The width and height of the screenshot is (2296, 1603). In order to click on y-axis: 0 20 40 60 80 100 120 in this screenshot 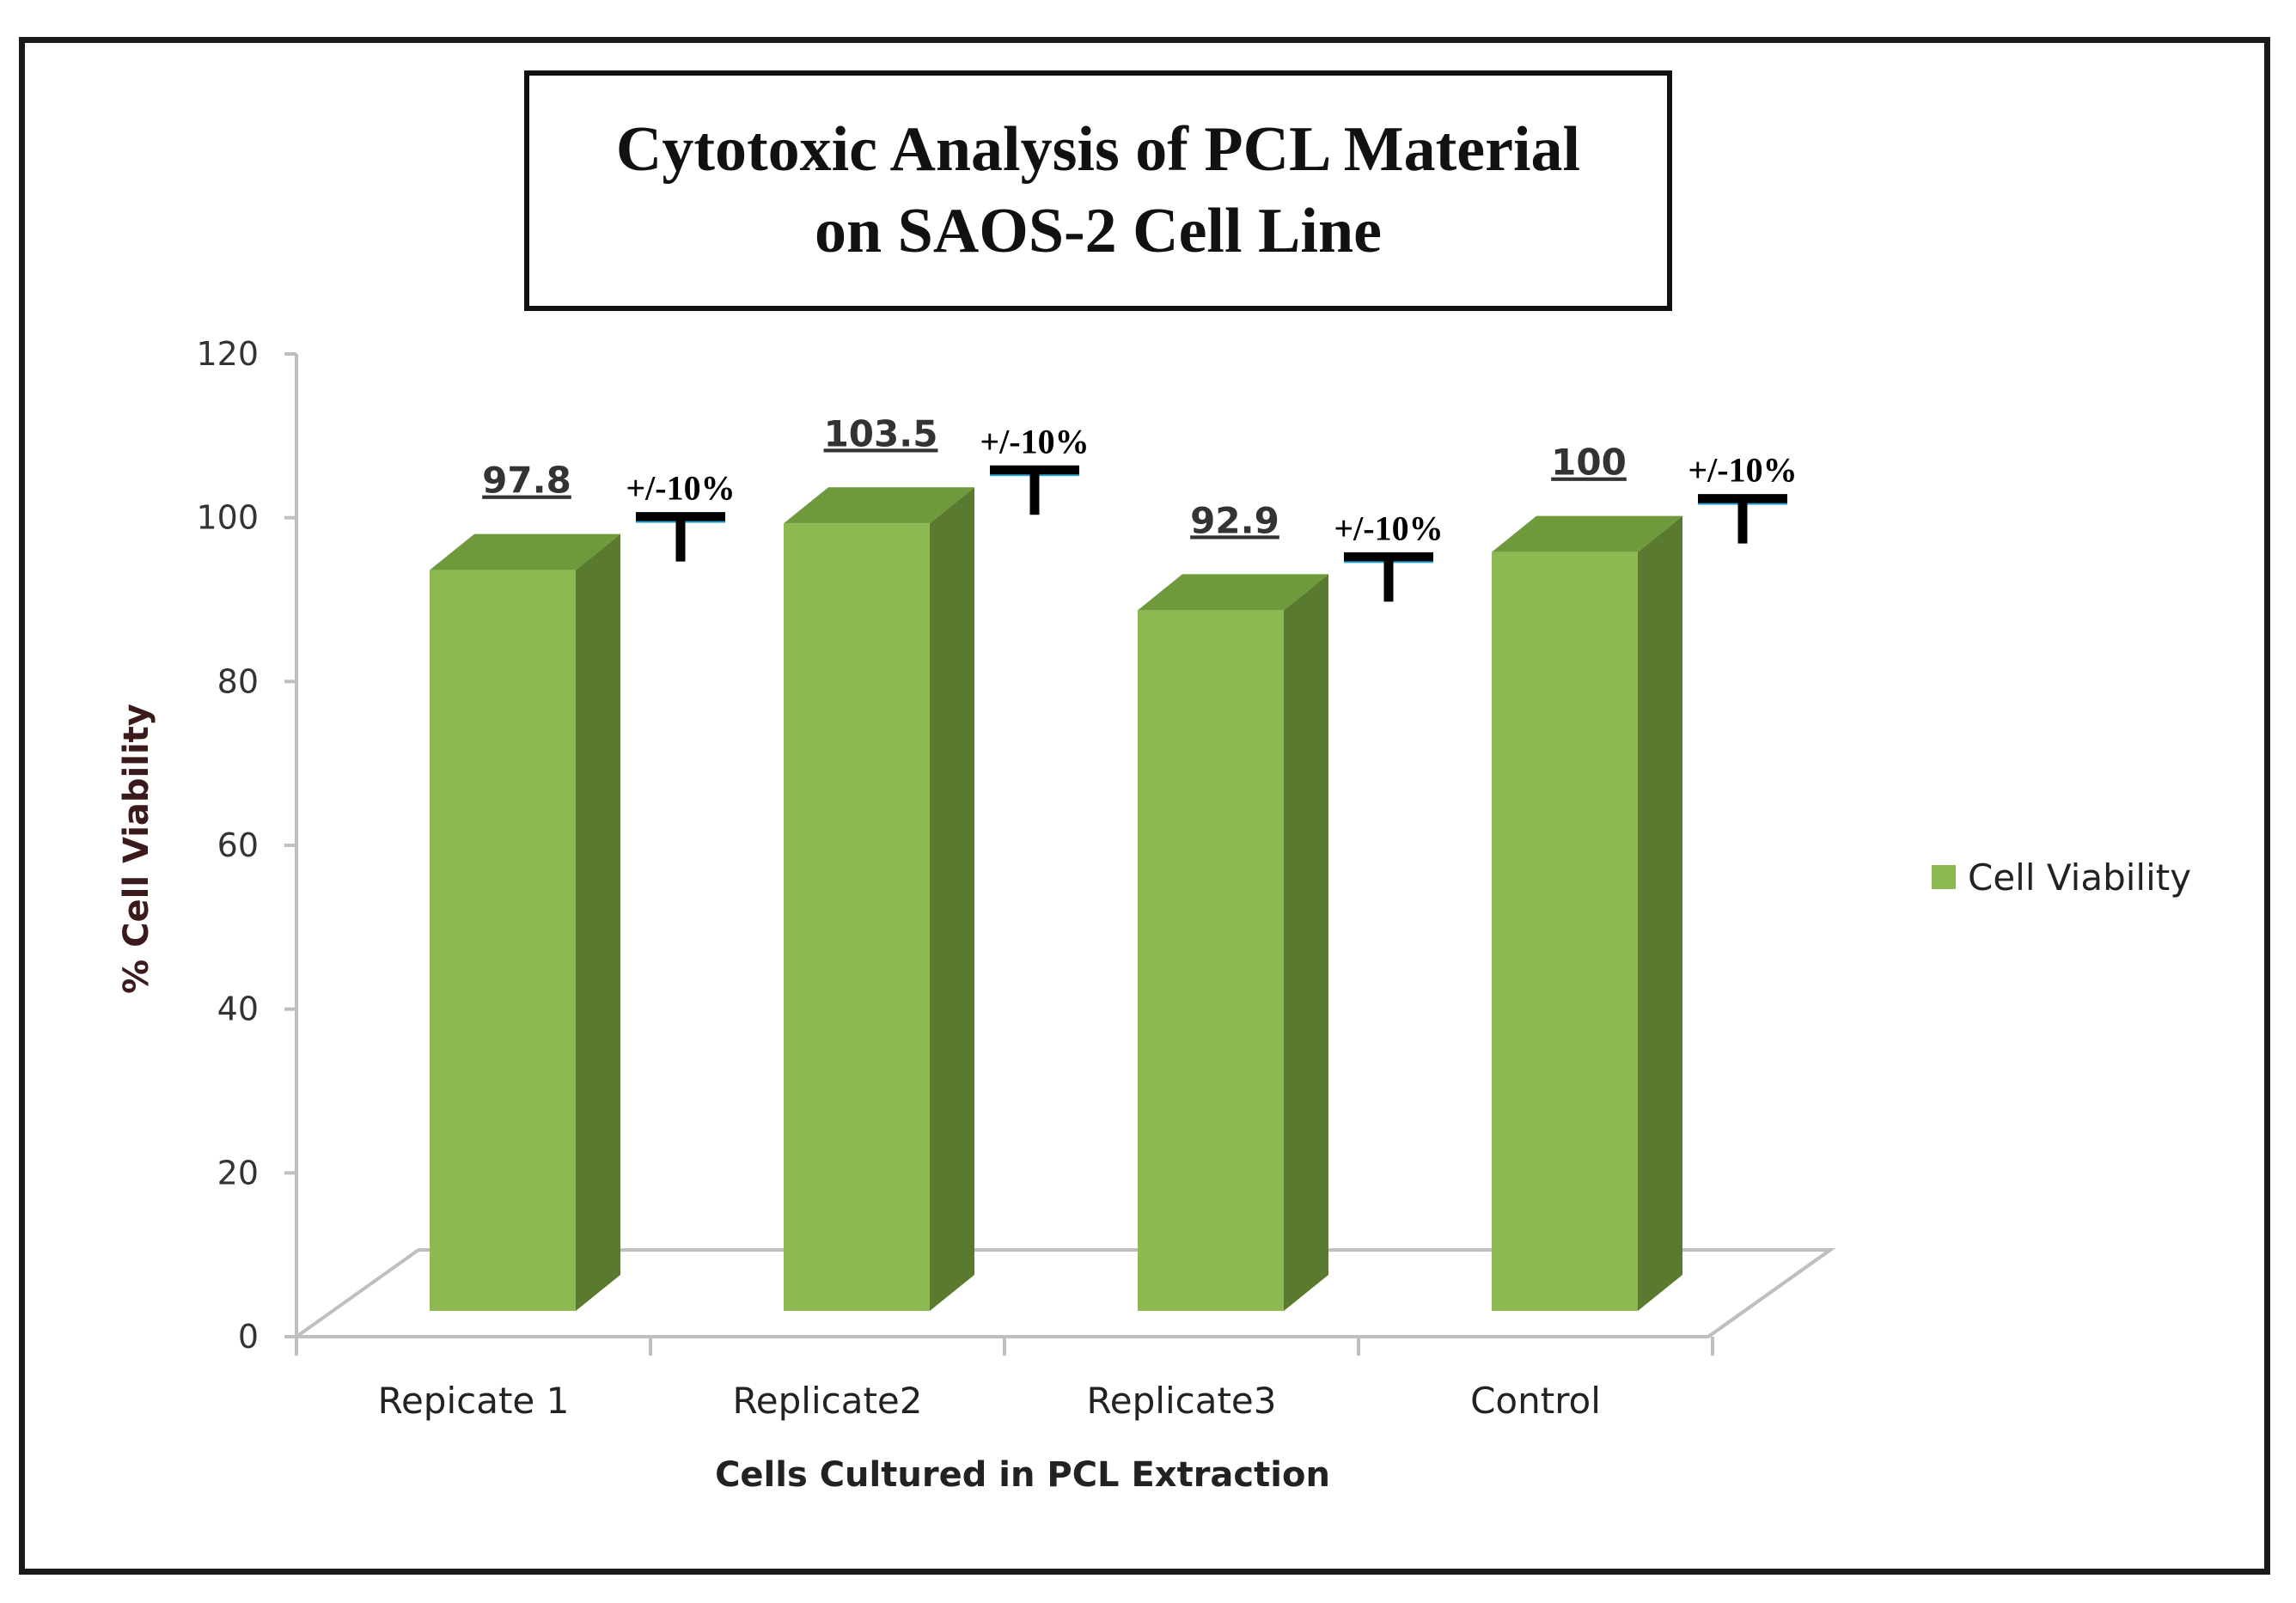, I will do `click(247, 845)`.